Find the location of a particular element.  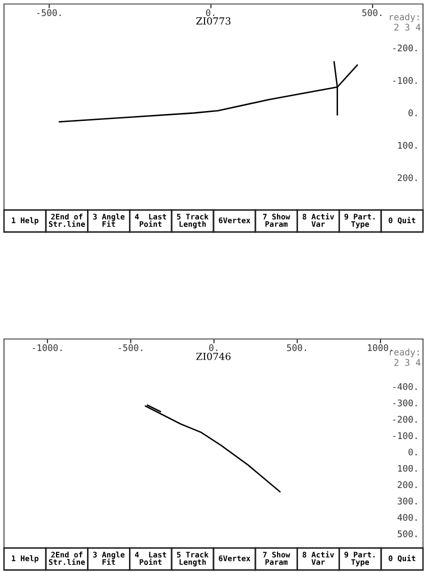

y-tick-label: -400. is located at coordinates (405, 386).